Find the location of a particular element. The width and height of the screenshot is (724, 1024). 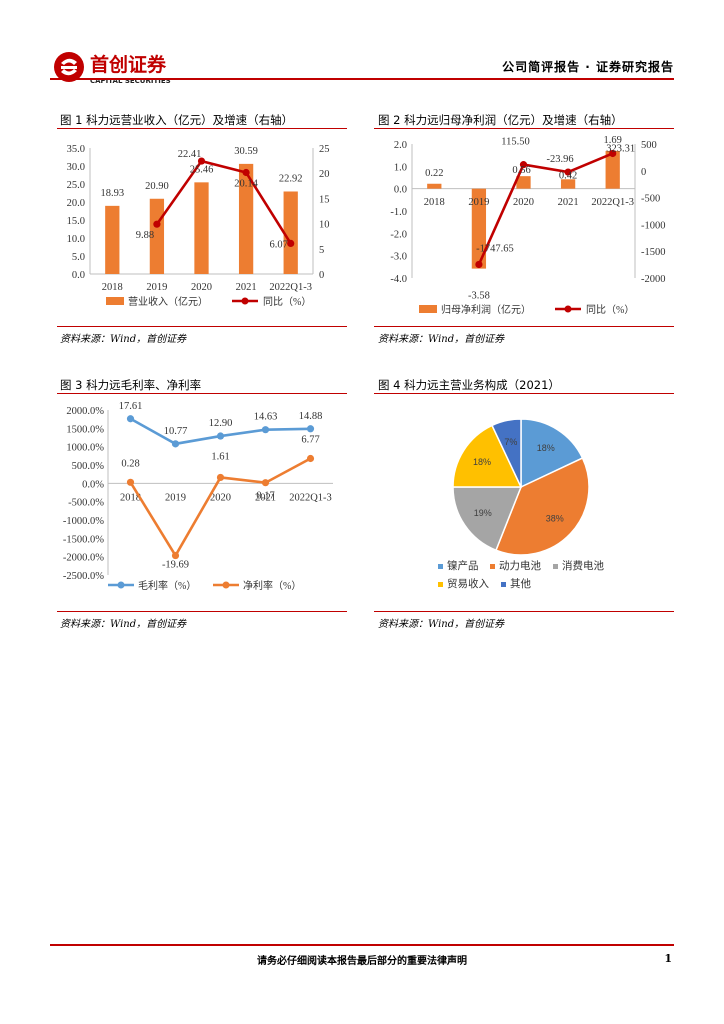

legend-label: 归母净利润（亿元） is located at coordinates (486, 309).